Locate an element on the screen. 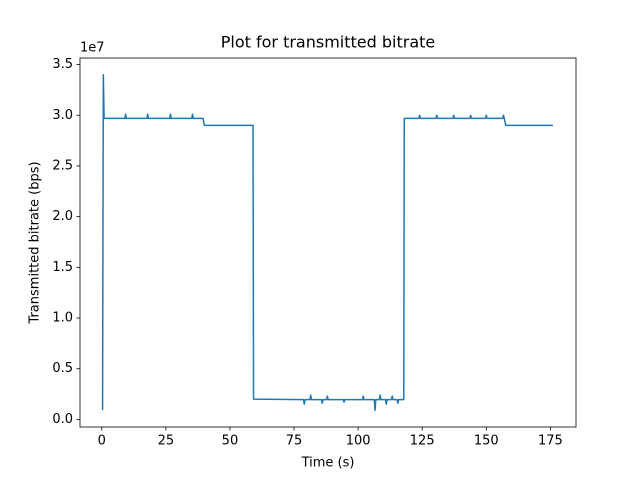 This screenshot has height=480, width=640. x-tick-label: 175 is located at coordinates (550, 441).